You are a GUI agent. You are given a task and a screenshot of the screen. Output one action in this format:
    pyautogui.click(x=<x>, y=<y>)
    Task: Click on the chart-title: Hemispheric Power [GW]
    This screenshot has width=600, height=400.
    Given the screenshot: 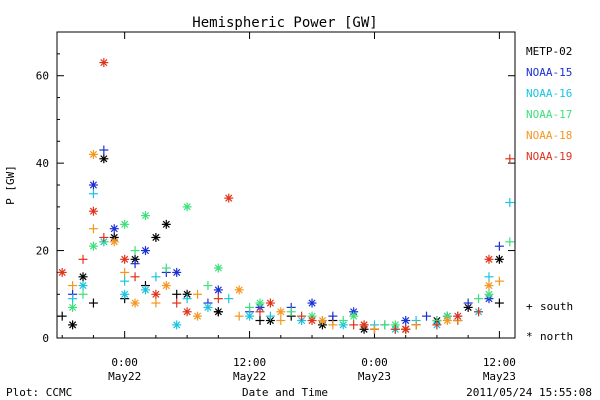 What is the action you would take?
    pyautogui.click(x=284, y=23)
    